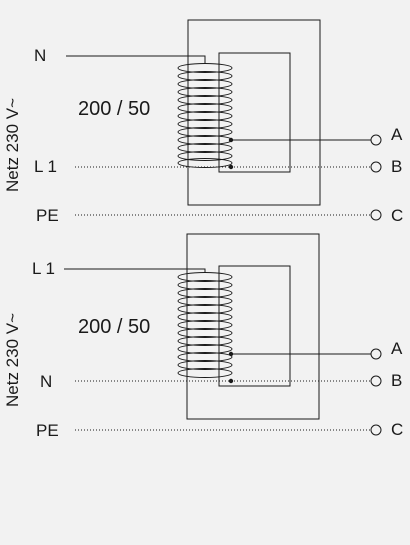  I want to click on output-label-bottom-c: C, so click(397, 429).